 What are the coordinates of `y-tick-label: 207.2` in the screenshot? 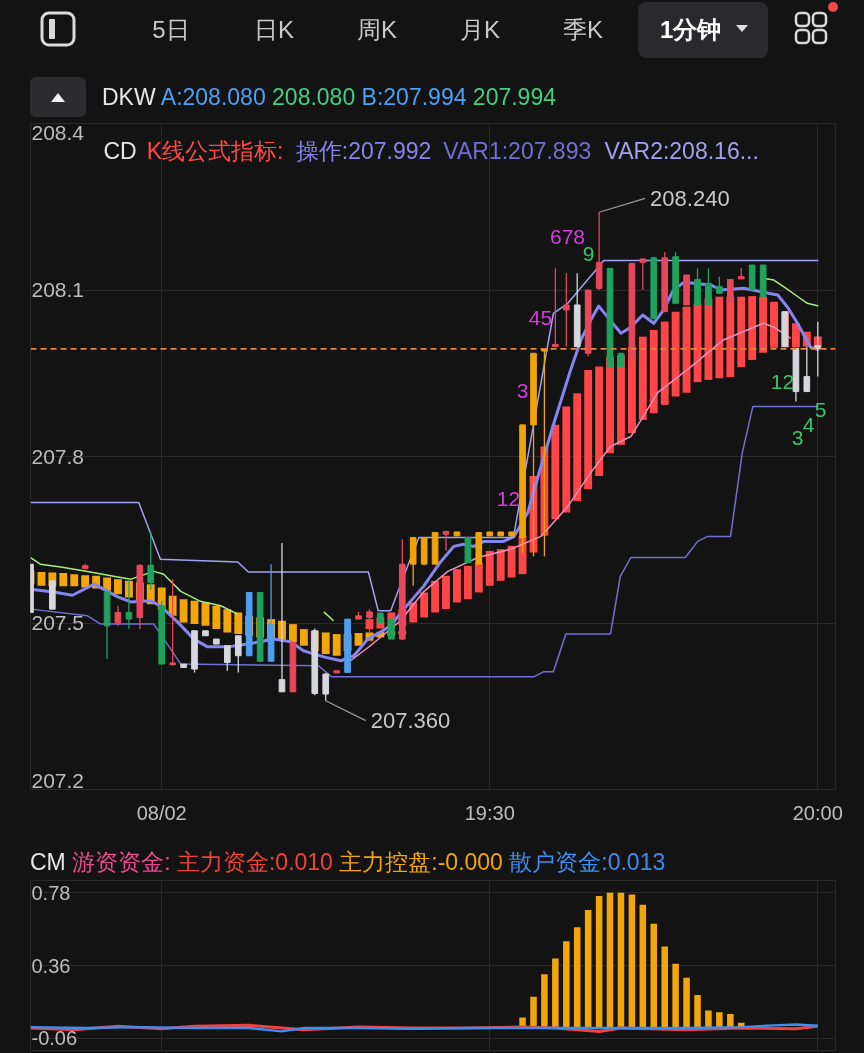 It's located at (58, 780).